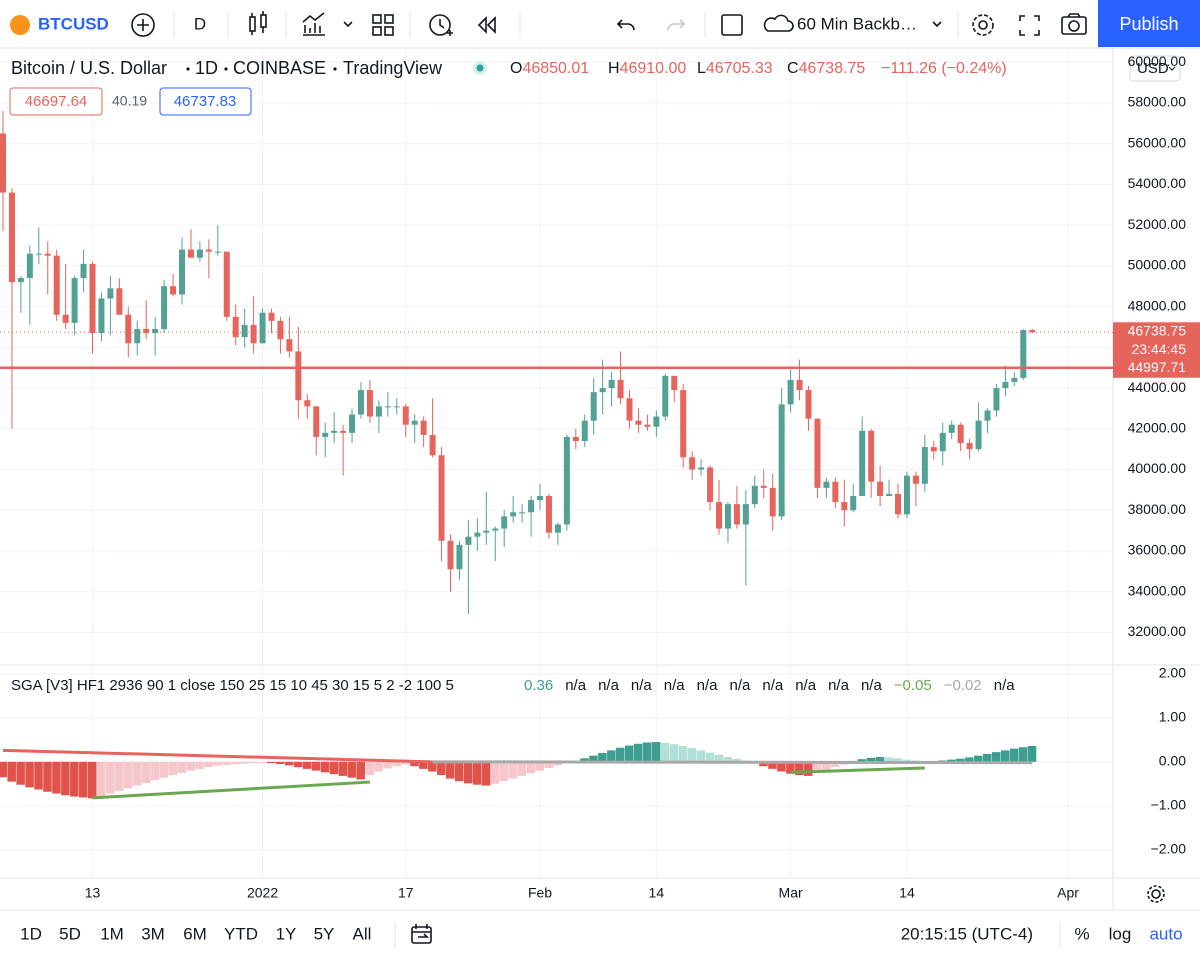 This screenshot has height=964, width=1200. I want to click on layout-menu, so click(937, 24).